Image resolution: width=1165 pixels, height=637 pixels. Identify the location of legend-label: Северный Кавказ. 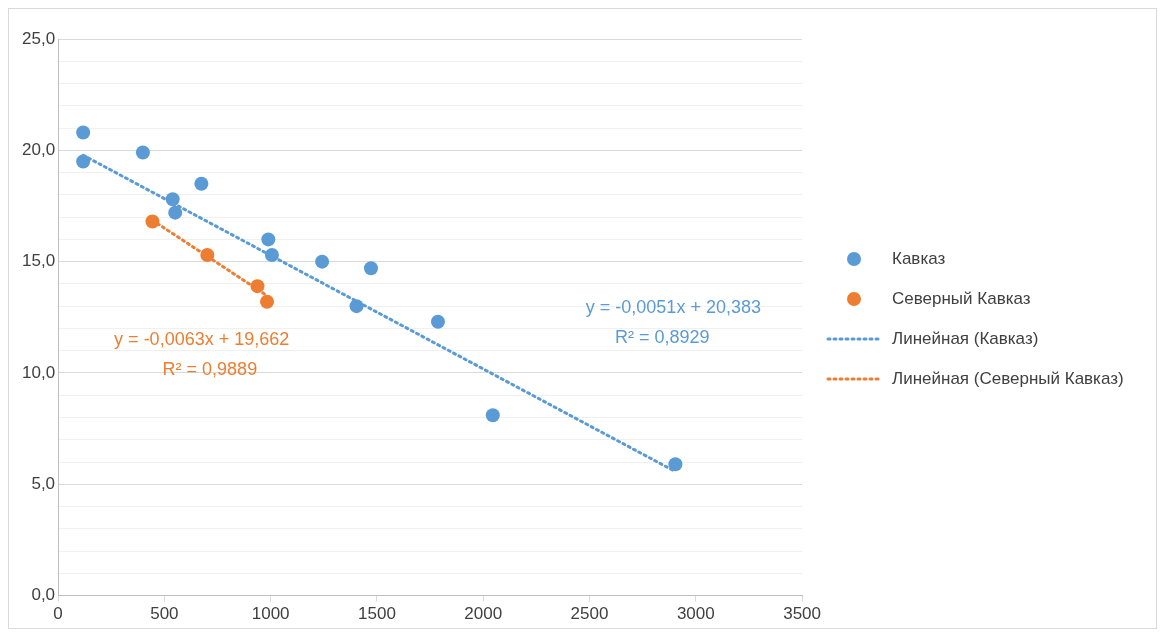
(961, 298).